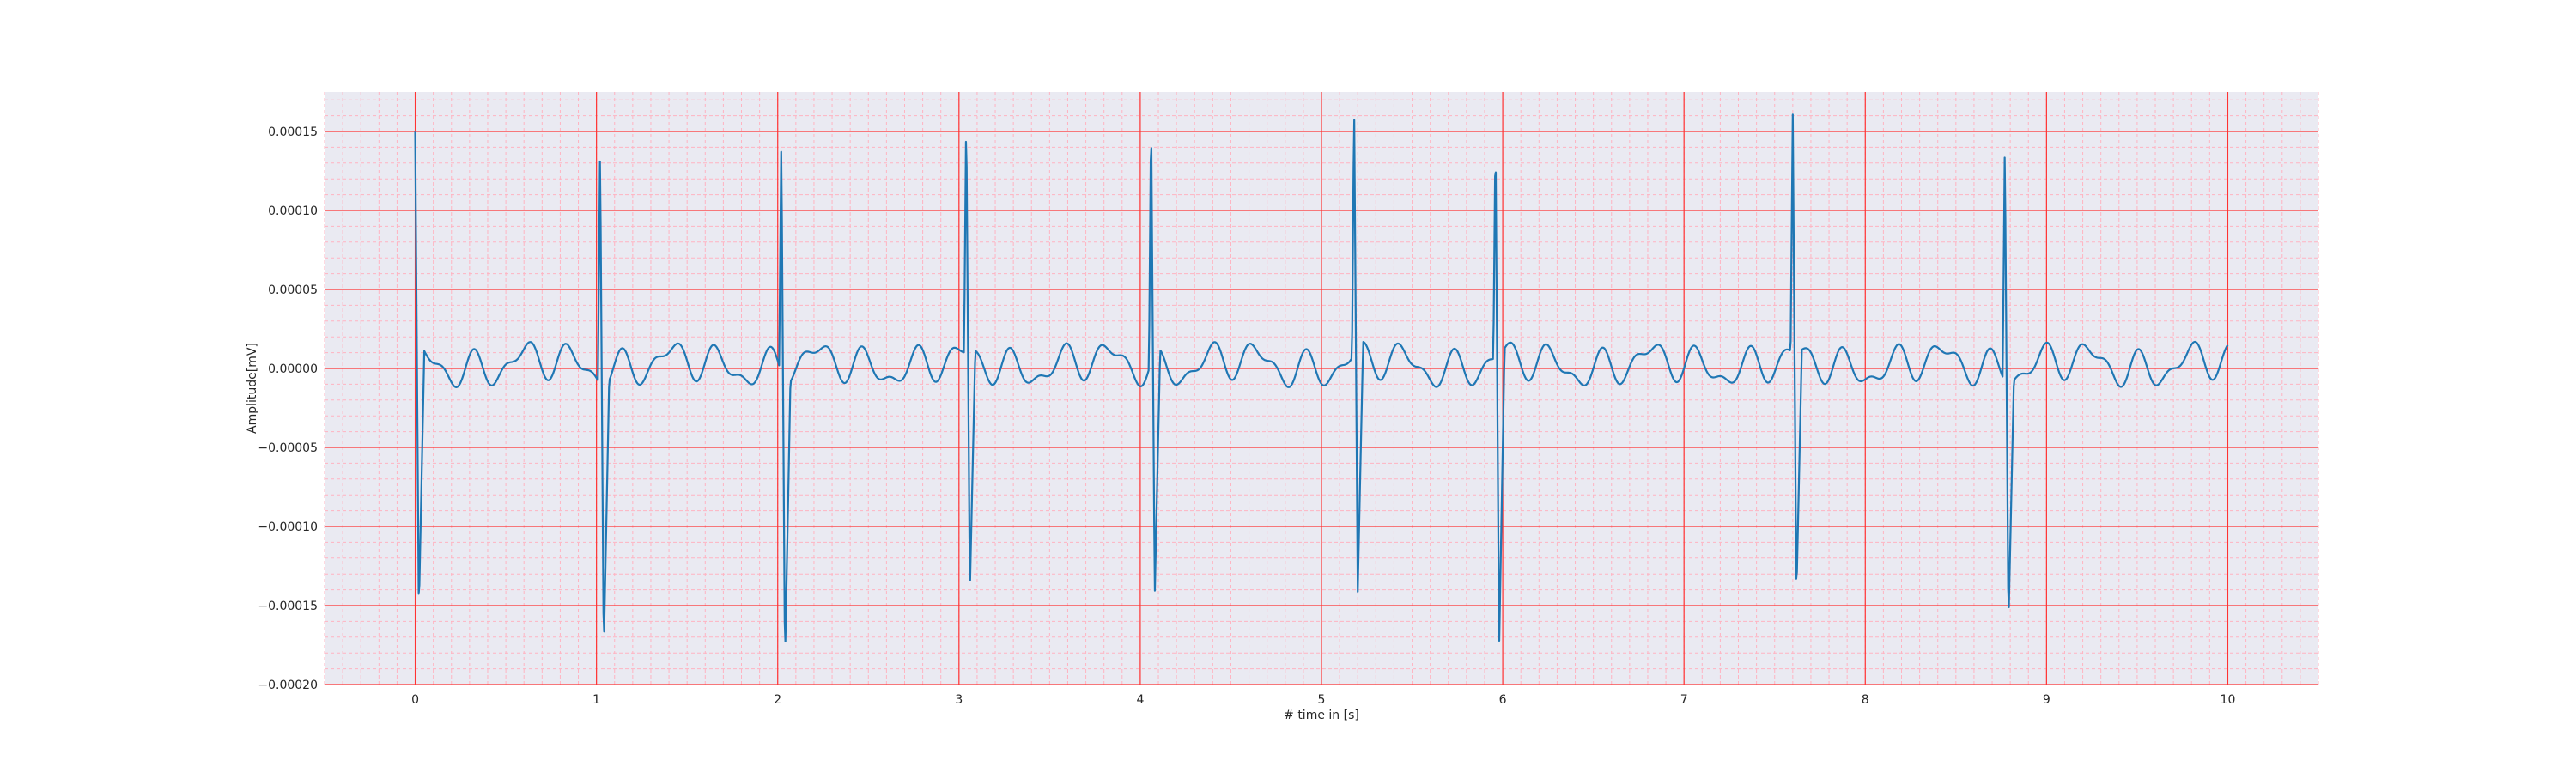 The height and width of the screenshot is (773, 2576). Describe the element at coordinates (293, 132) in the screenshot. I see `y-tick-label: 0.00015` at that location.